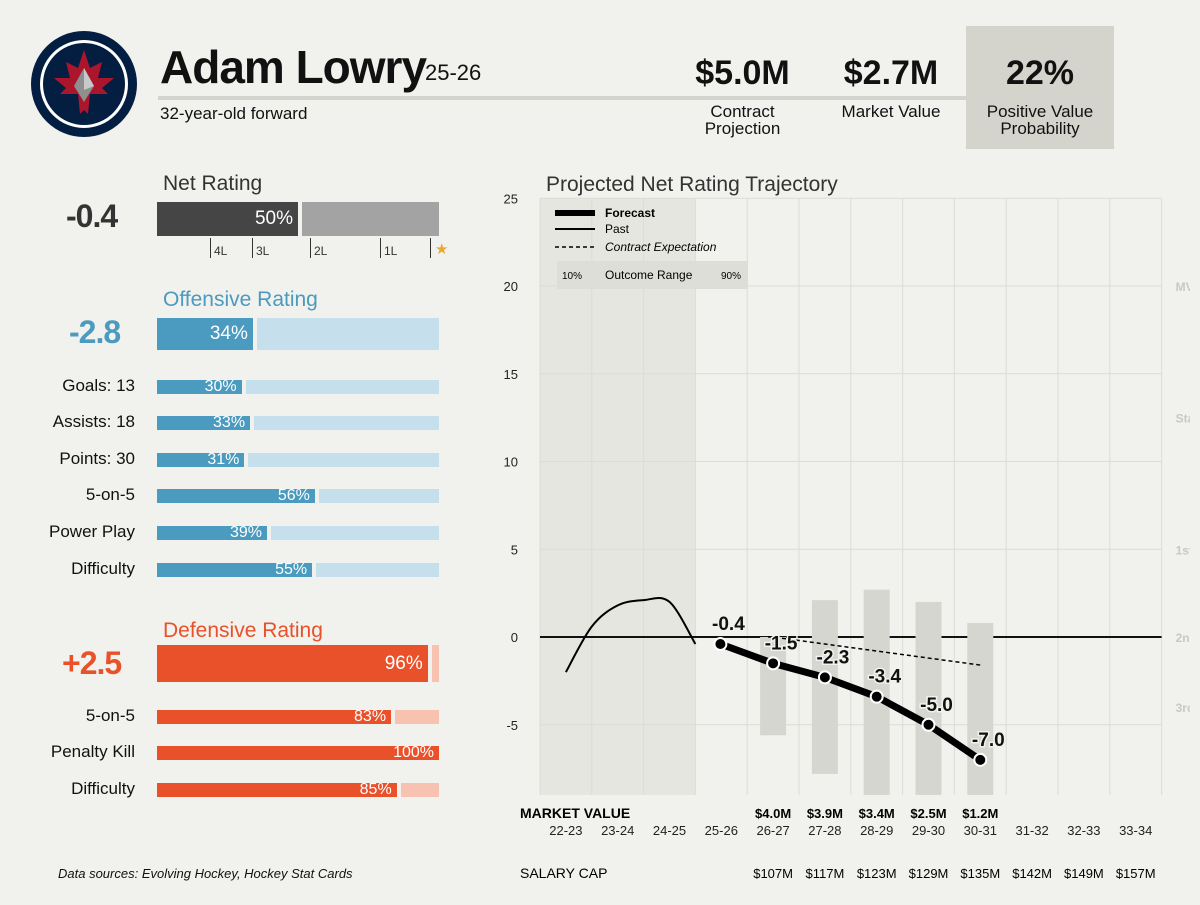 Image resolution: width=1200 pixels, height=905 pixels. What do you see at coordinates (773, 813) in the screenshot?
I see `market-value-cell: $4.0M` at bounding box center [773, 813].